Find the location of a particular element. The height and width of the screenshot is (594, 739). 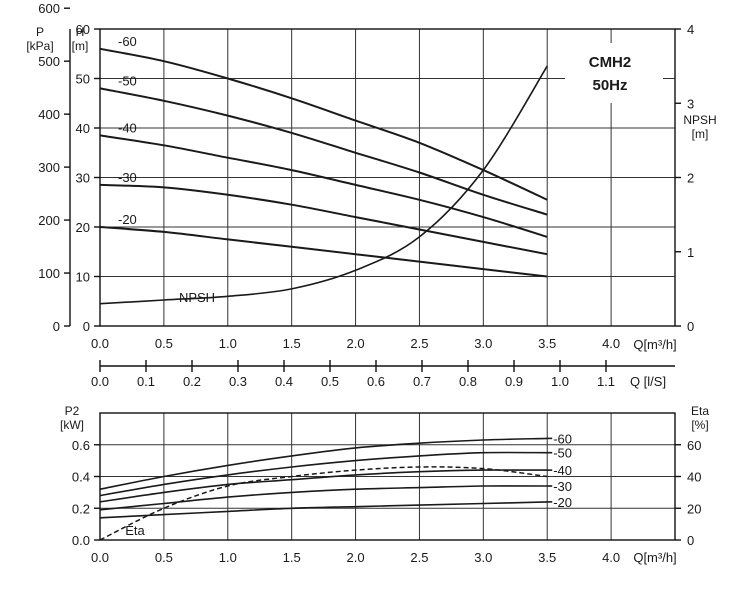

head-curve-label: -50 is located at coordinates (127, 80).